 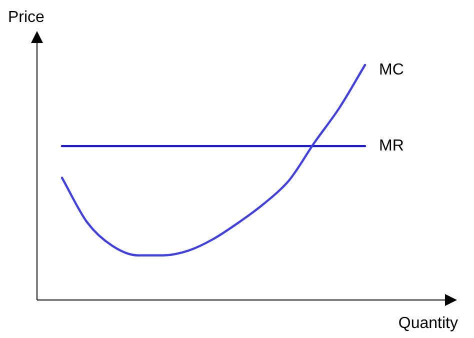 What do you see at coordinates (391, 69) in the screenshot?
I see `series-label: MC` at bounding box center [391, 69].